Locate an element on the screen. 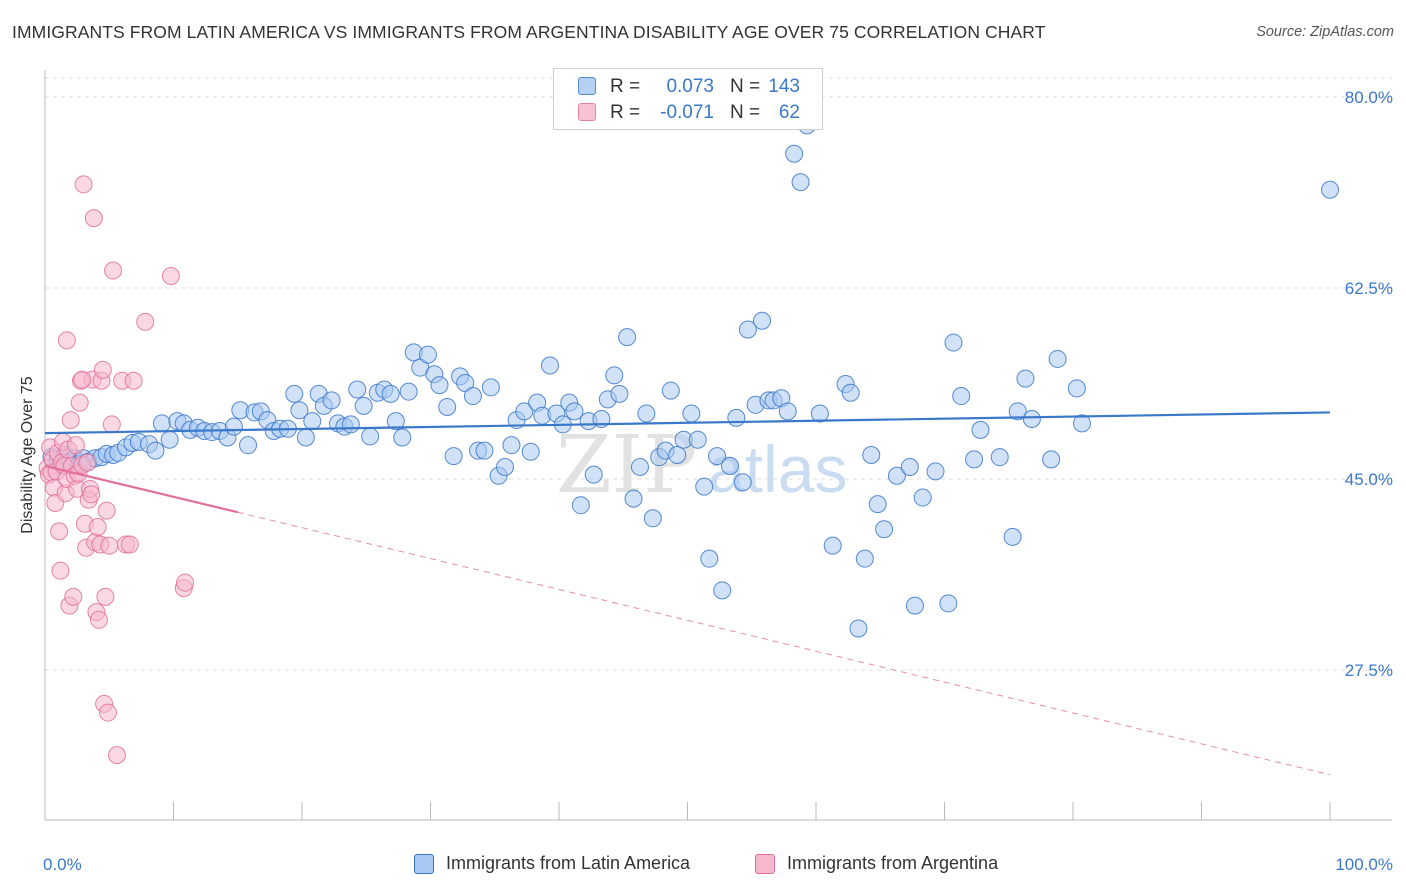 This screenshot has width=1406, height=892. pink-swatch-icon is located at coordinates (765, 864).